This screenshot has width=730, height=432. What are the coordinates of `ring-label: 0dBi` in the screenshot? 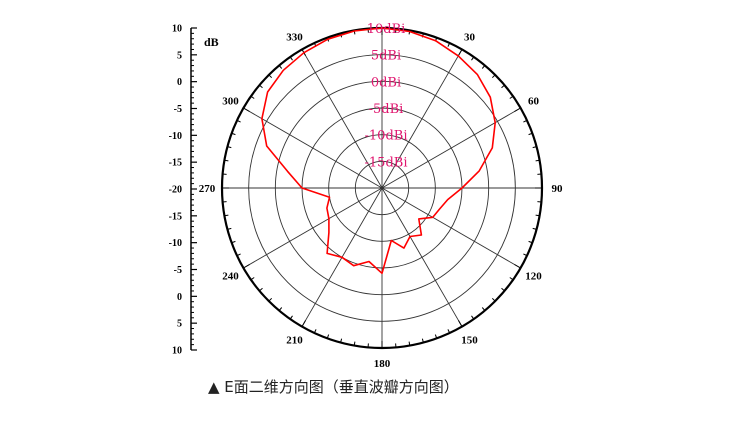 It's located at (386, 82).